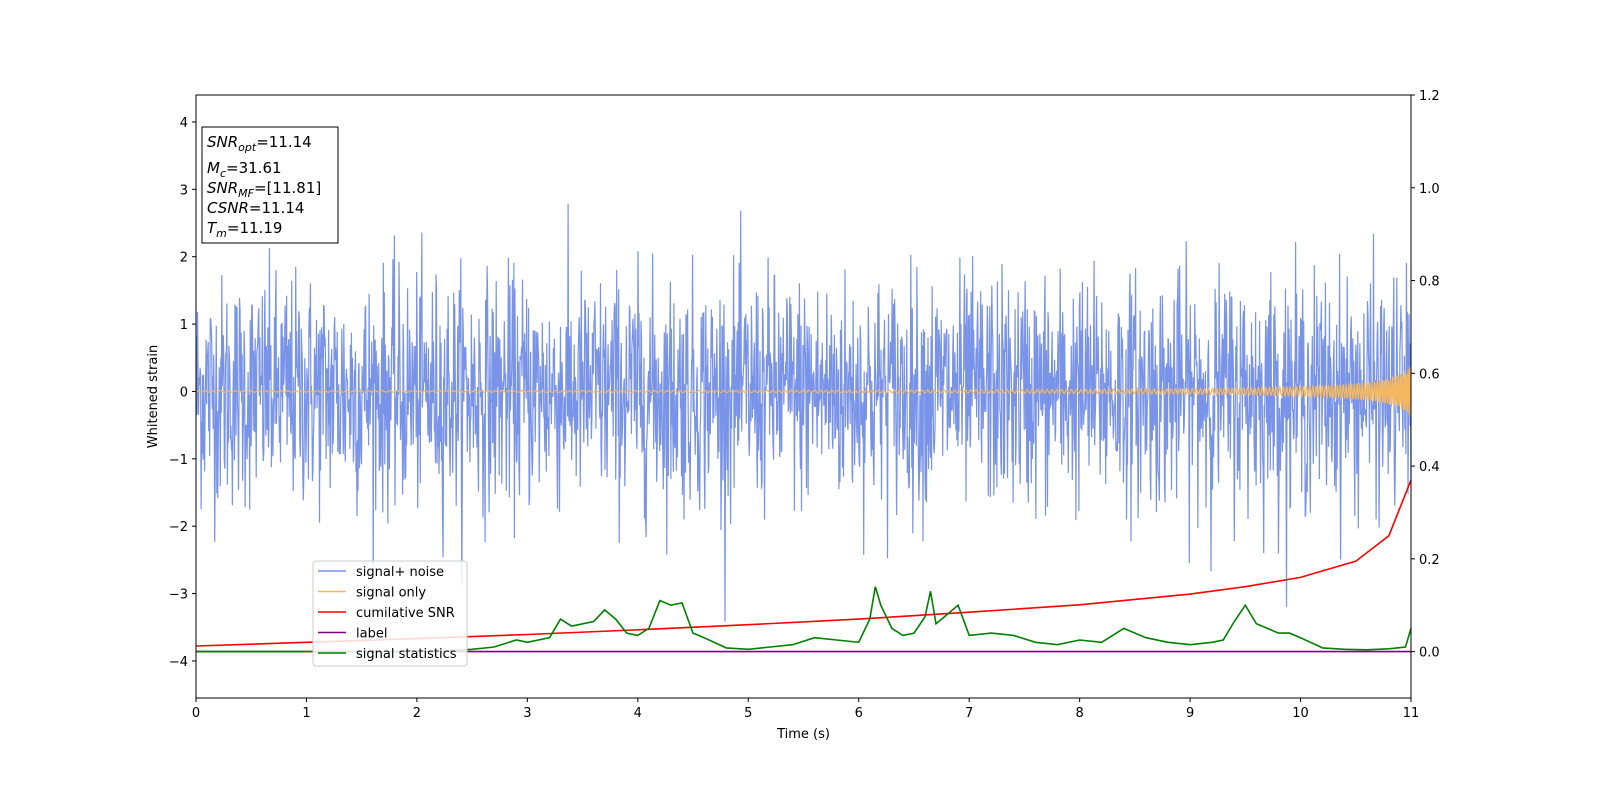 The width and height of the screenshot is (1600, 800). I want to click on signal-only-series, so click(803, 391).